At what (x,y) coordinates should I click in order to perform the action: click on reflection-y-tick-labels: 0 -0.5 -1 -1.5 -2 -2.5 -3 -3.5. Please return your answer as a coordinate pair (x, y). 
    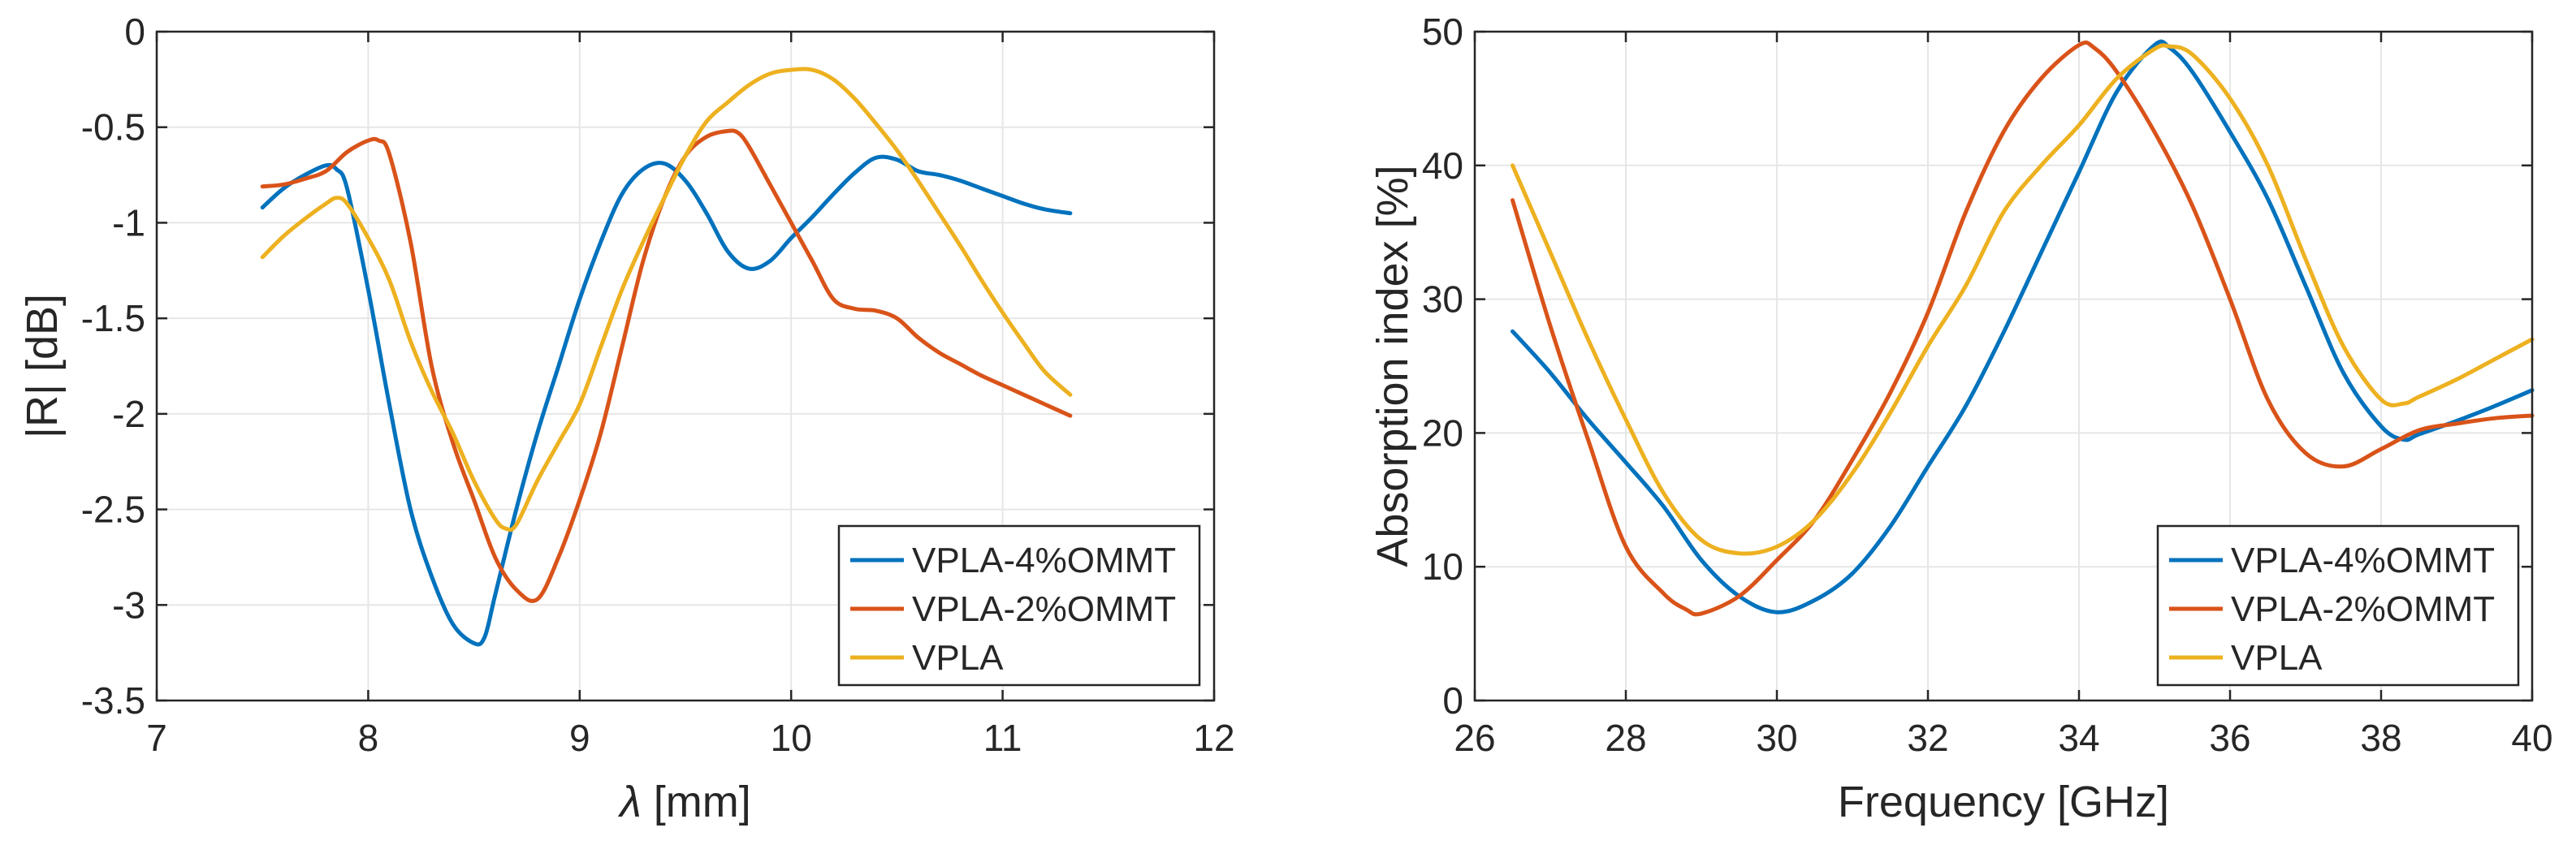
    Looking at the image, I should click on (113, 366).